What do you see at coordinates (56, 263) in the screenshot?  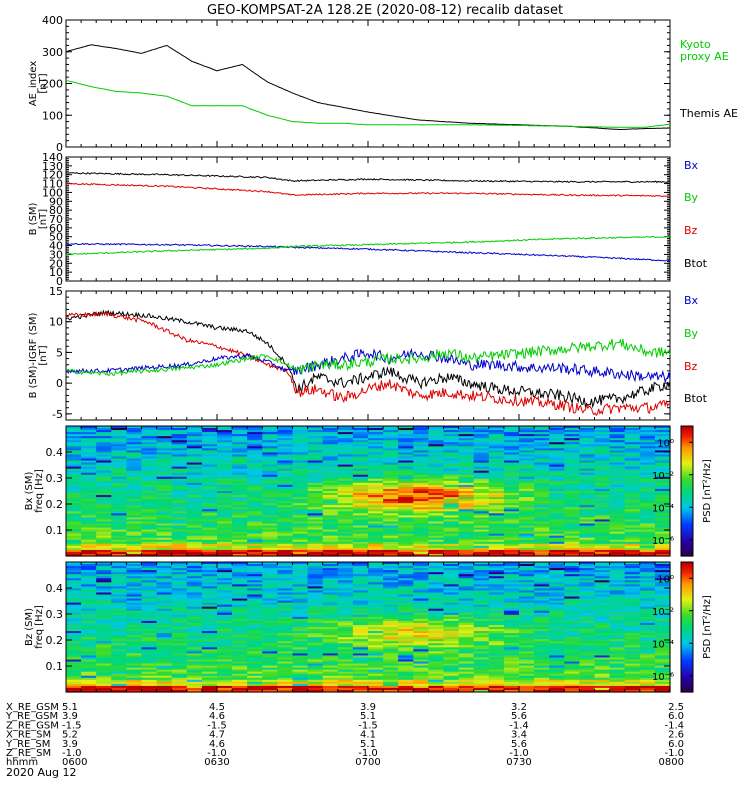 I see `bsm-ytick-label: 20` at bounding box center [56, 263].